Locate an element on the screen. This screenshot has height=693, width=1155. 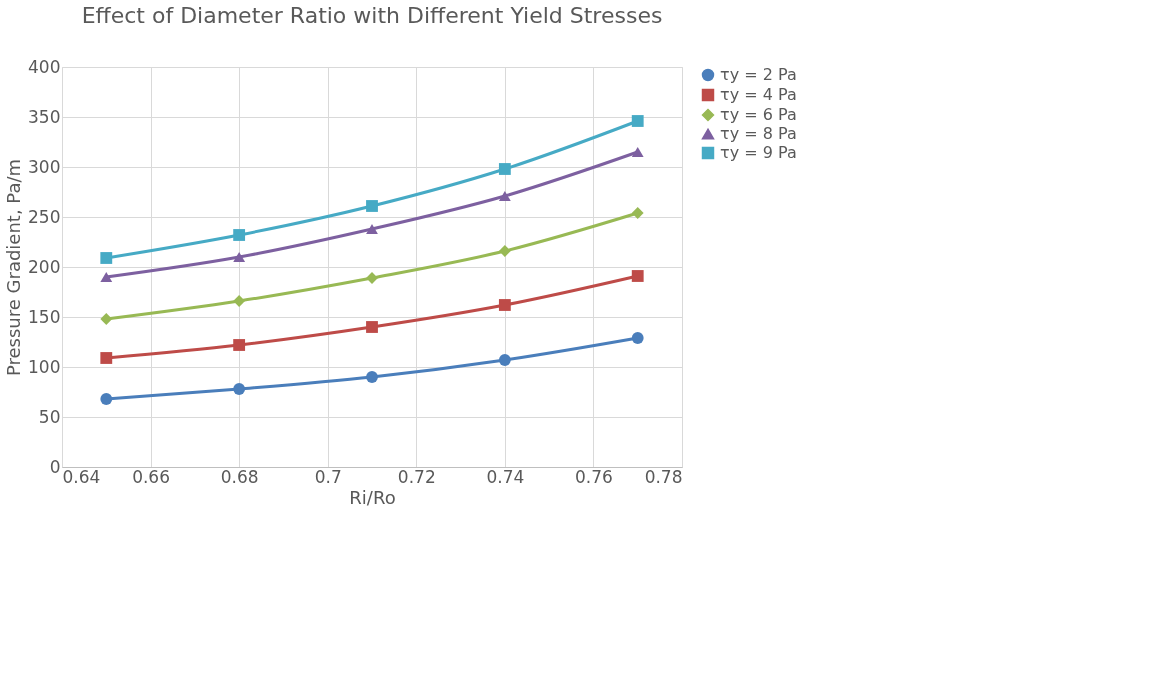
legend-label: τy = 2 Pa is located at coordinates (758, 74).